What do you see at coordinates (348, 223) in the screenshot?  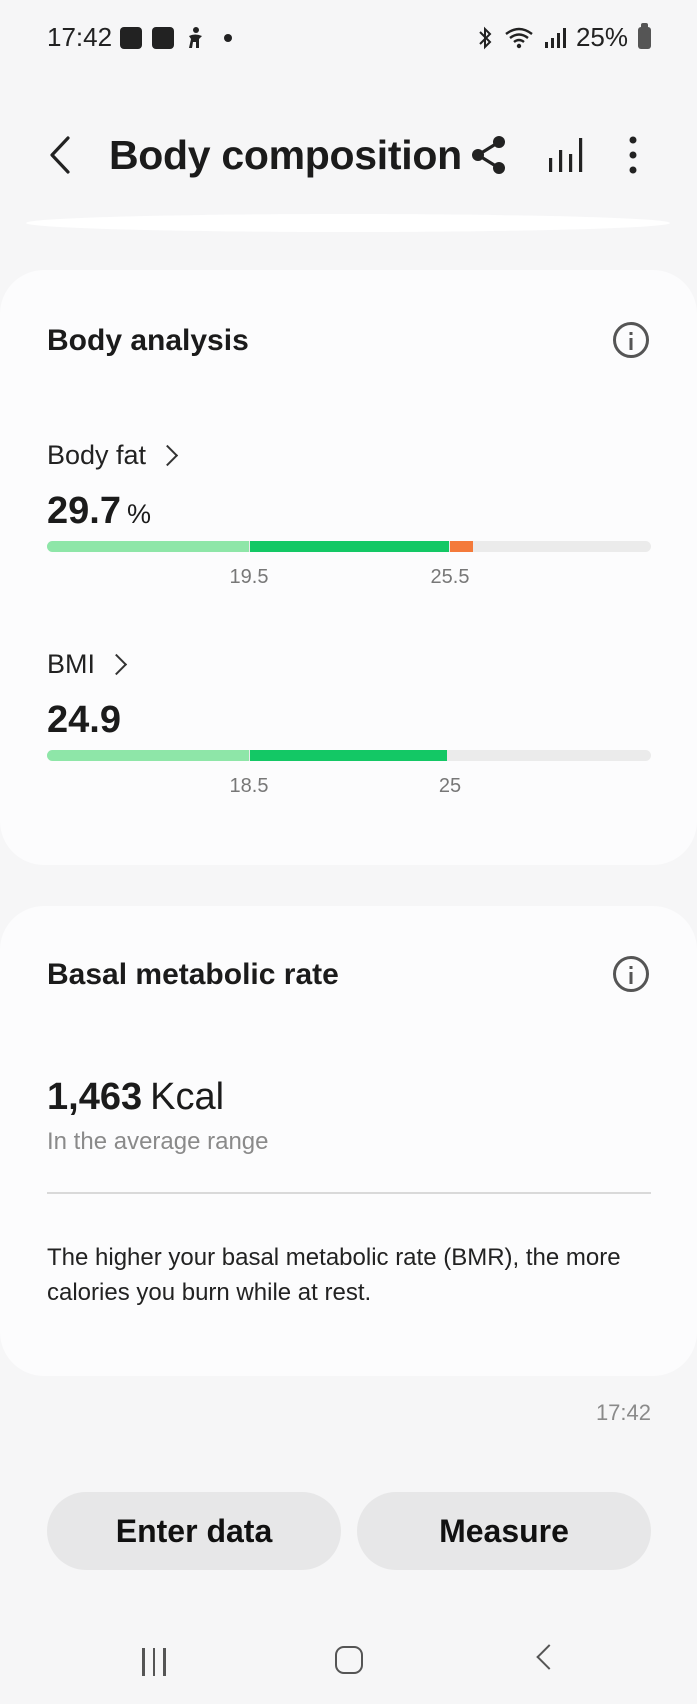 I see `scroll-edge` at bounding box center [348, 223].